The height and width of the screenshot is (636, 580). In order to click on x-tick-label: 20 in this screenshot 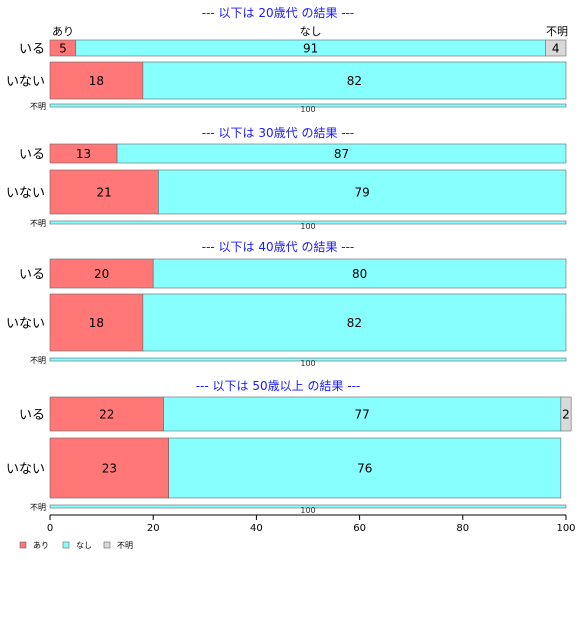, I will do `click(153, 528)`.